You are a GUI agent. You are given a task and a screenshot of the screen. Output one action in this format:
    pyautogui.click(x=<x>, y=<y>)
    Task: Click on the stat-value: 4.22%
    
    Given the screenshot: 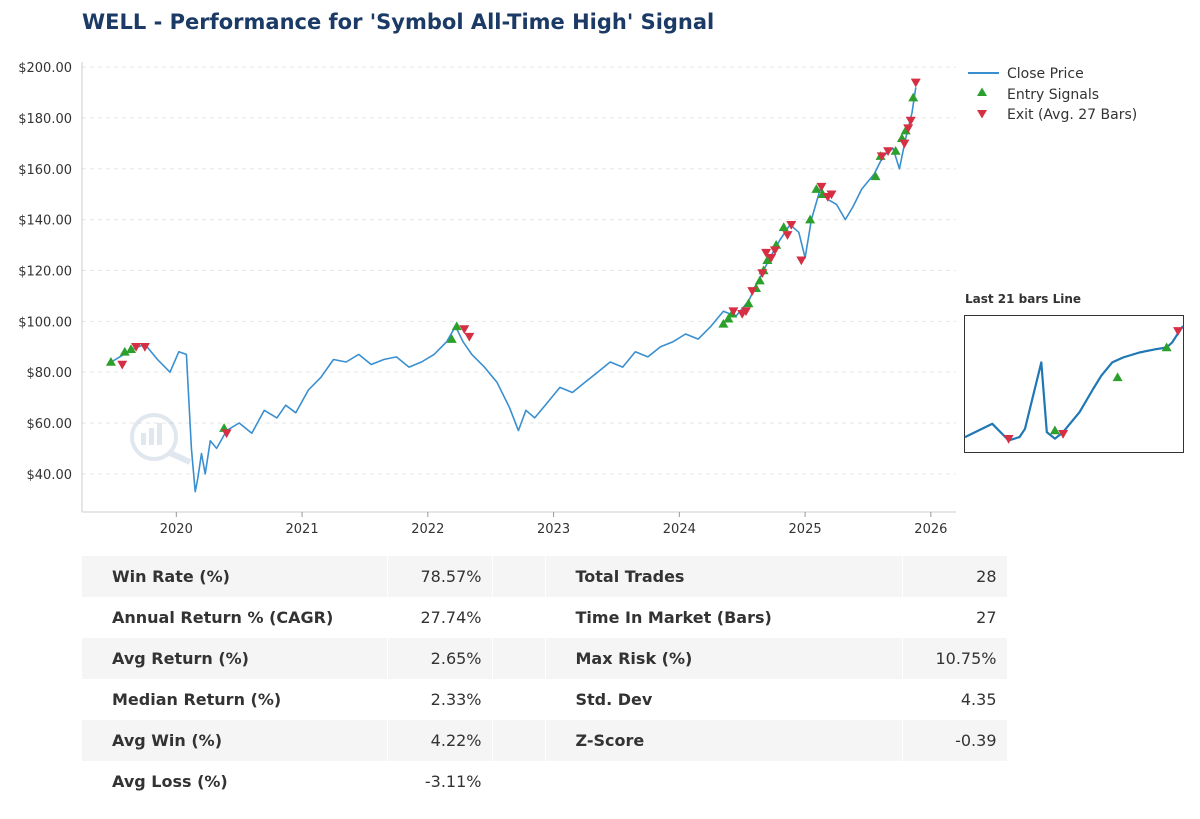 What is the action you would take?
    pyautogui.click(x=440, y=740)
    